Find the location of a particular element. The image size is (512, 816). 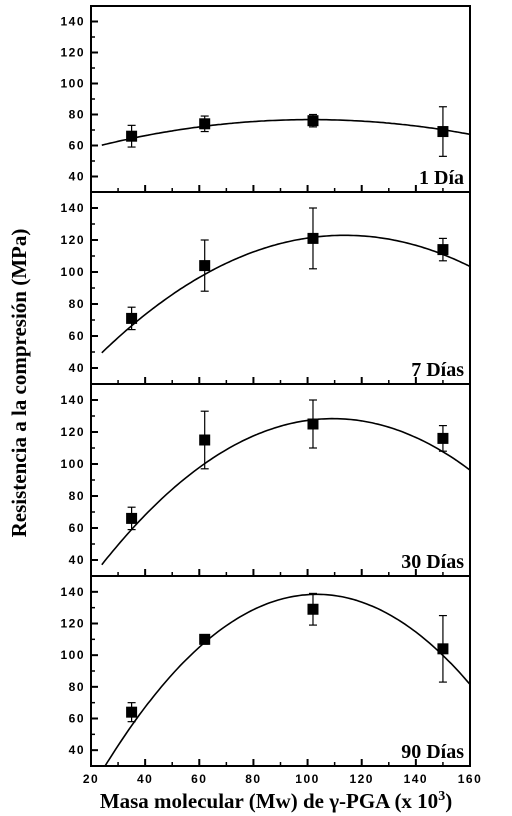

x-axis-title: Masa molecular (Mw) de γ-PGA (x 103) is located at coordinates (276, 801).